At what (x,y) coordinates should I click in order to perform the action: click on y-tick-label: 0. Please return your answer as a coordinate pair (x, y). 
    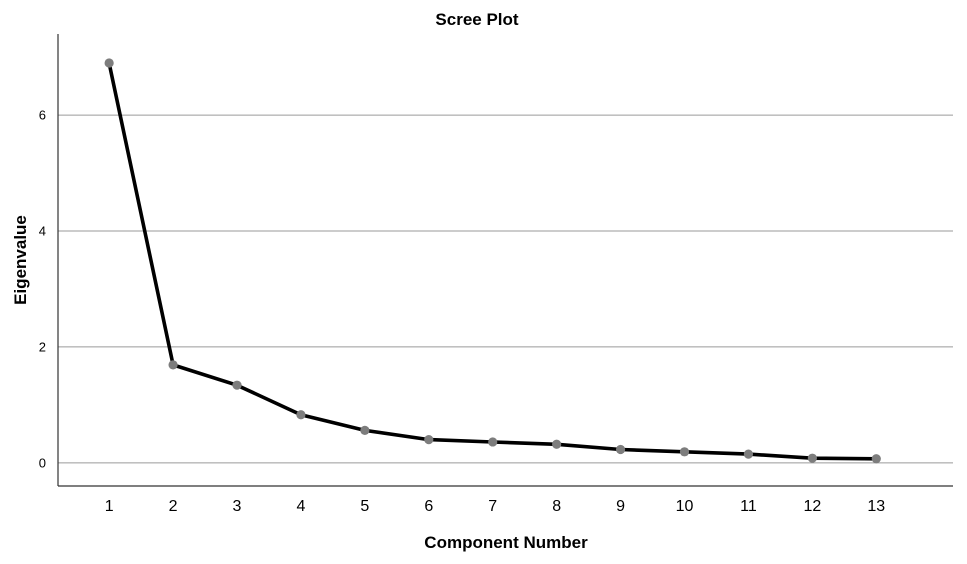
    Looking at the image, I should click on (42, 462).